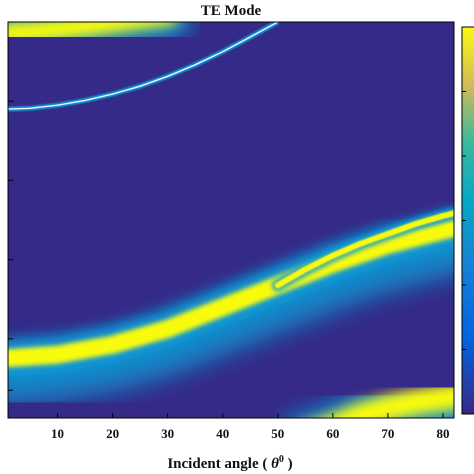 The width and height of the screenshot is (474, 474). What do you see at coordinates (275, 464) in the screenshot?
I see `x-axis-label-theta: θ` at bounding box center [275, 464].